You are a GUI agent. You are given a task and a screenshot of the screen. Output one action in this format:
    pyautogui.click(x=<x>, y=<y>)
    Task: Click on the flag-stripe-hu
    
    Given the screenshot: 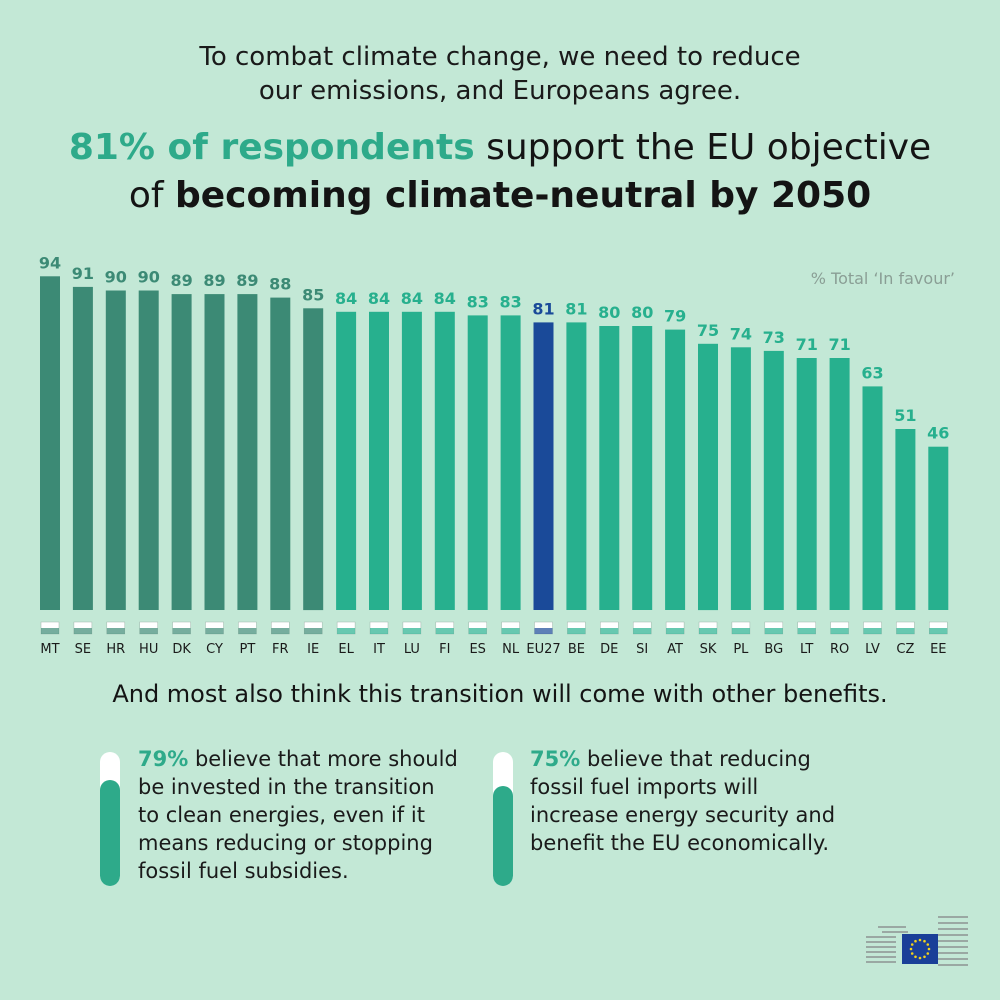 What is the action you would take?
    pyautogui.click(x=148, y=631)
    